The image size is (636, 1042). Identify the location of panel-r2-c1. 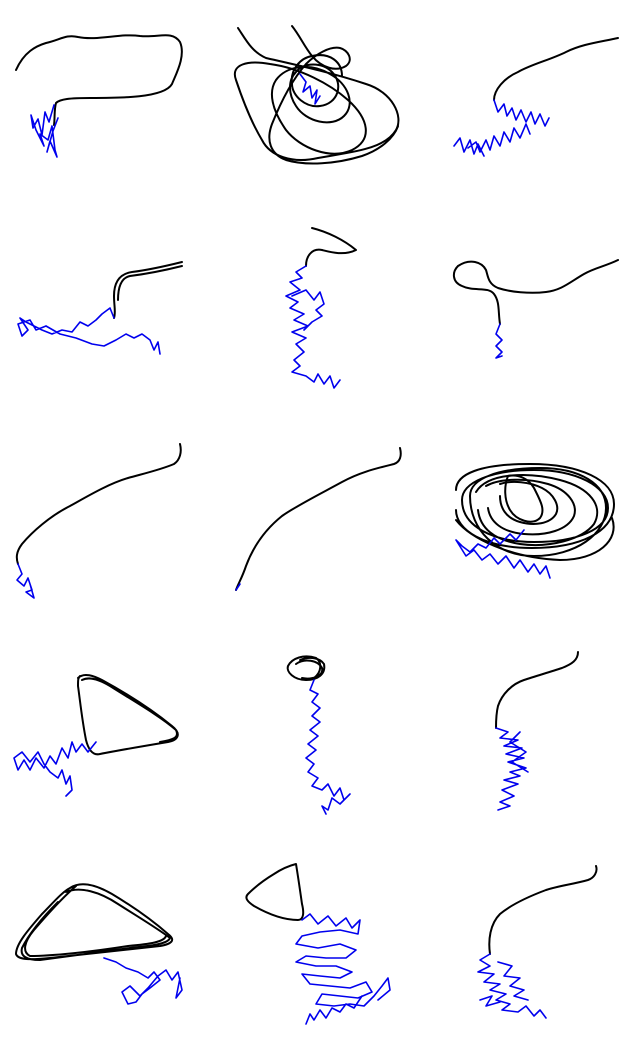
(100, 308).